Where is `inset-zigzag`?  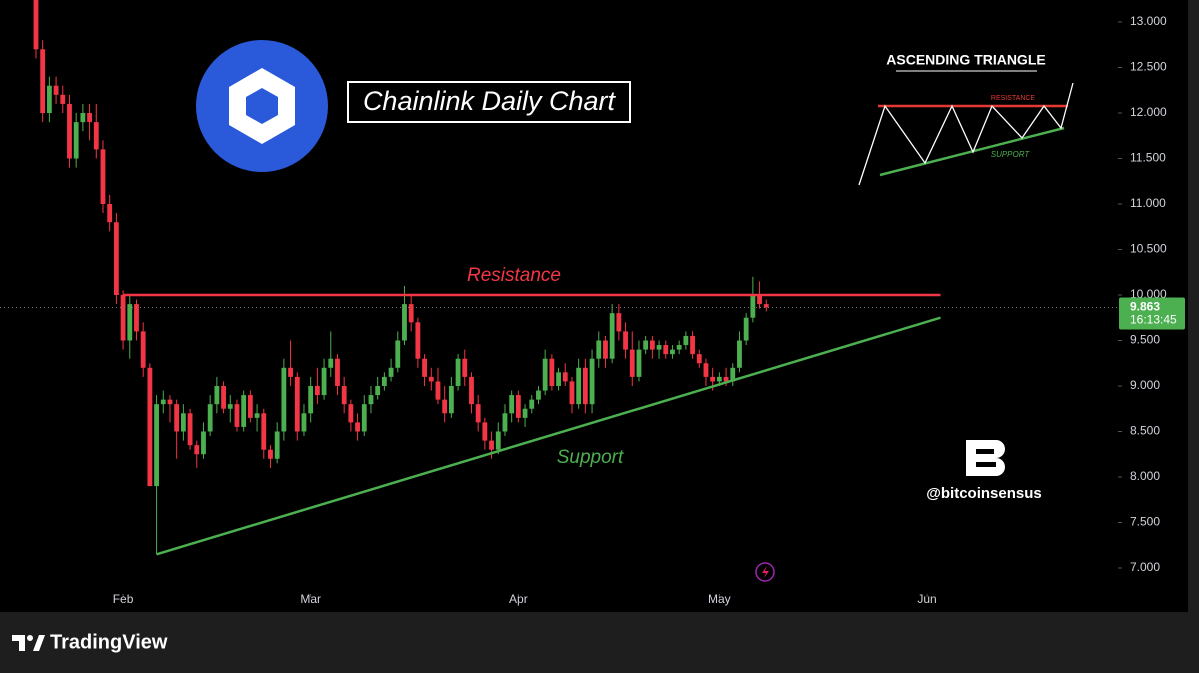
inset-zigzag is located at coordinates (966, 134).